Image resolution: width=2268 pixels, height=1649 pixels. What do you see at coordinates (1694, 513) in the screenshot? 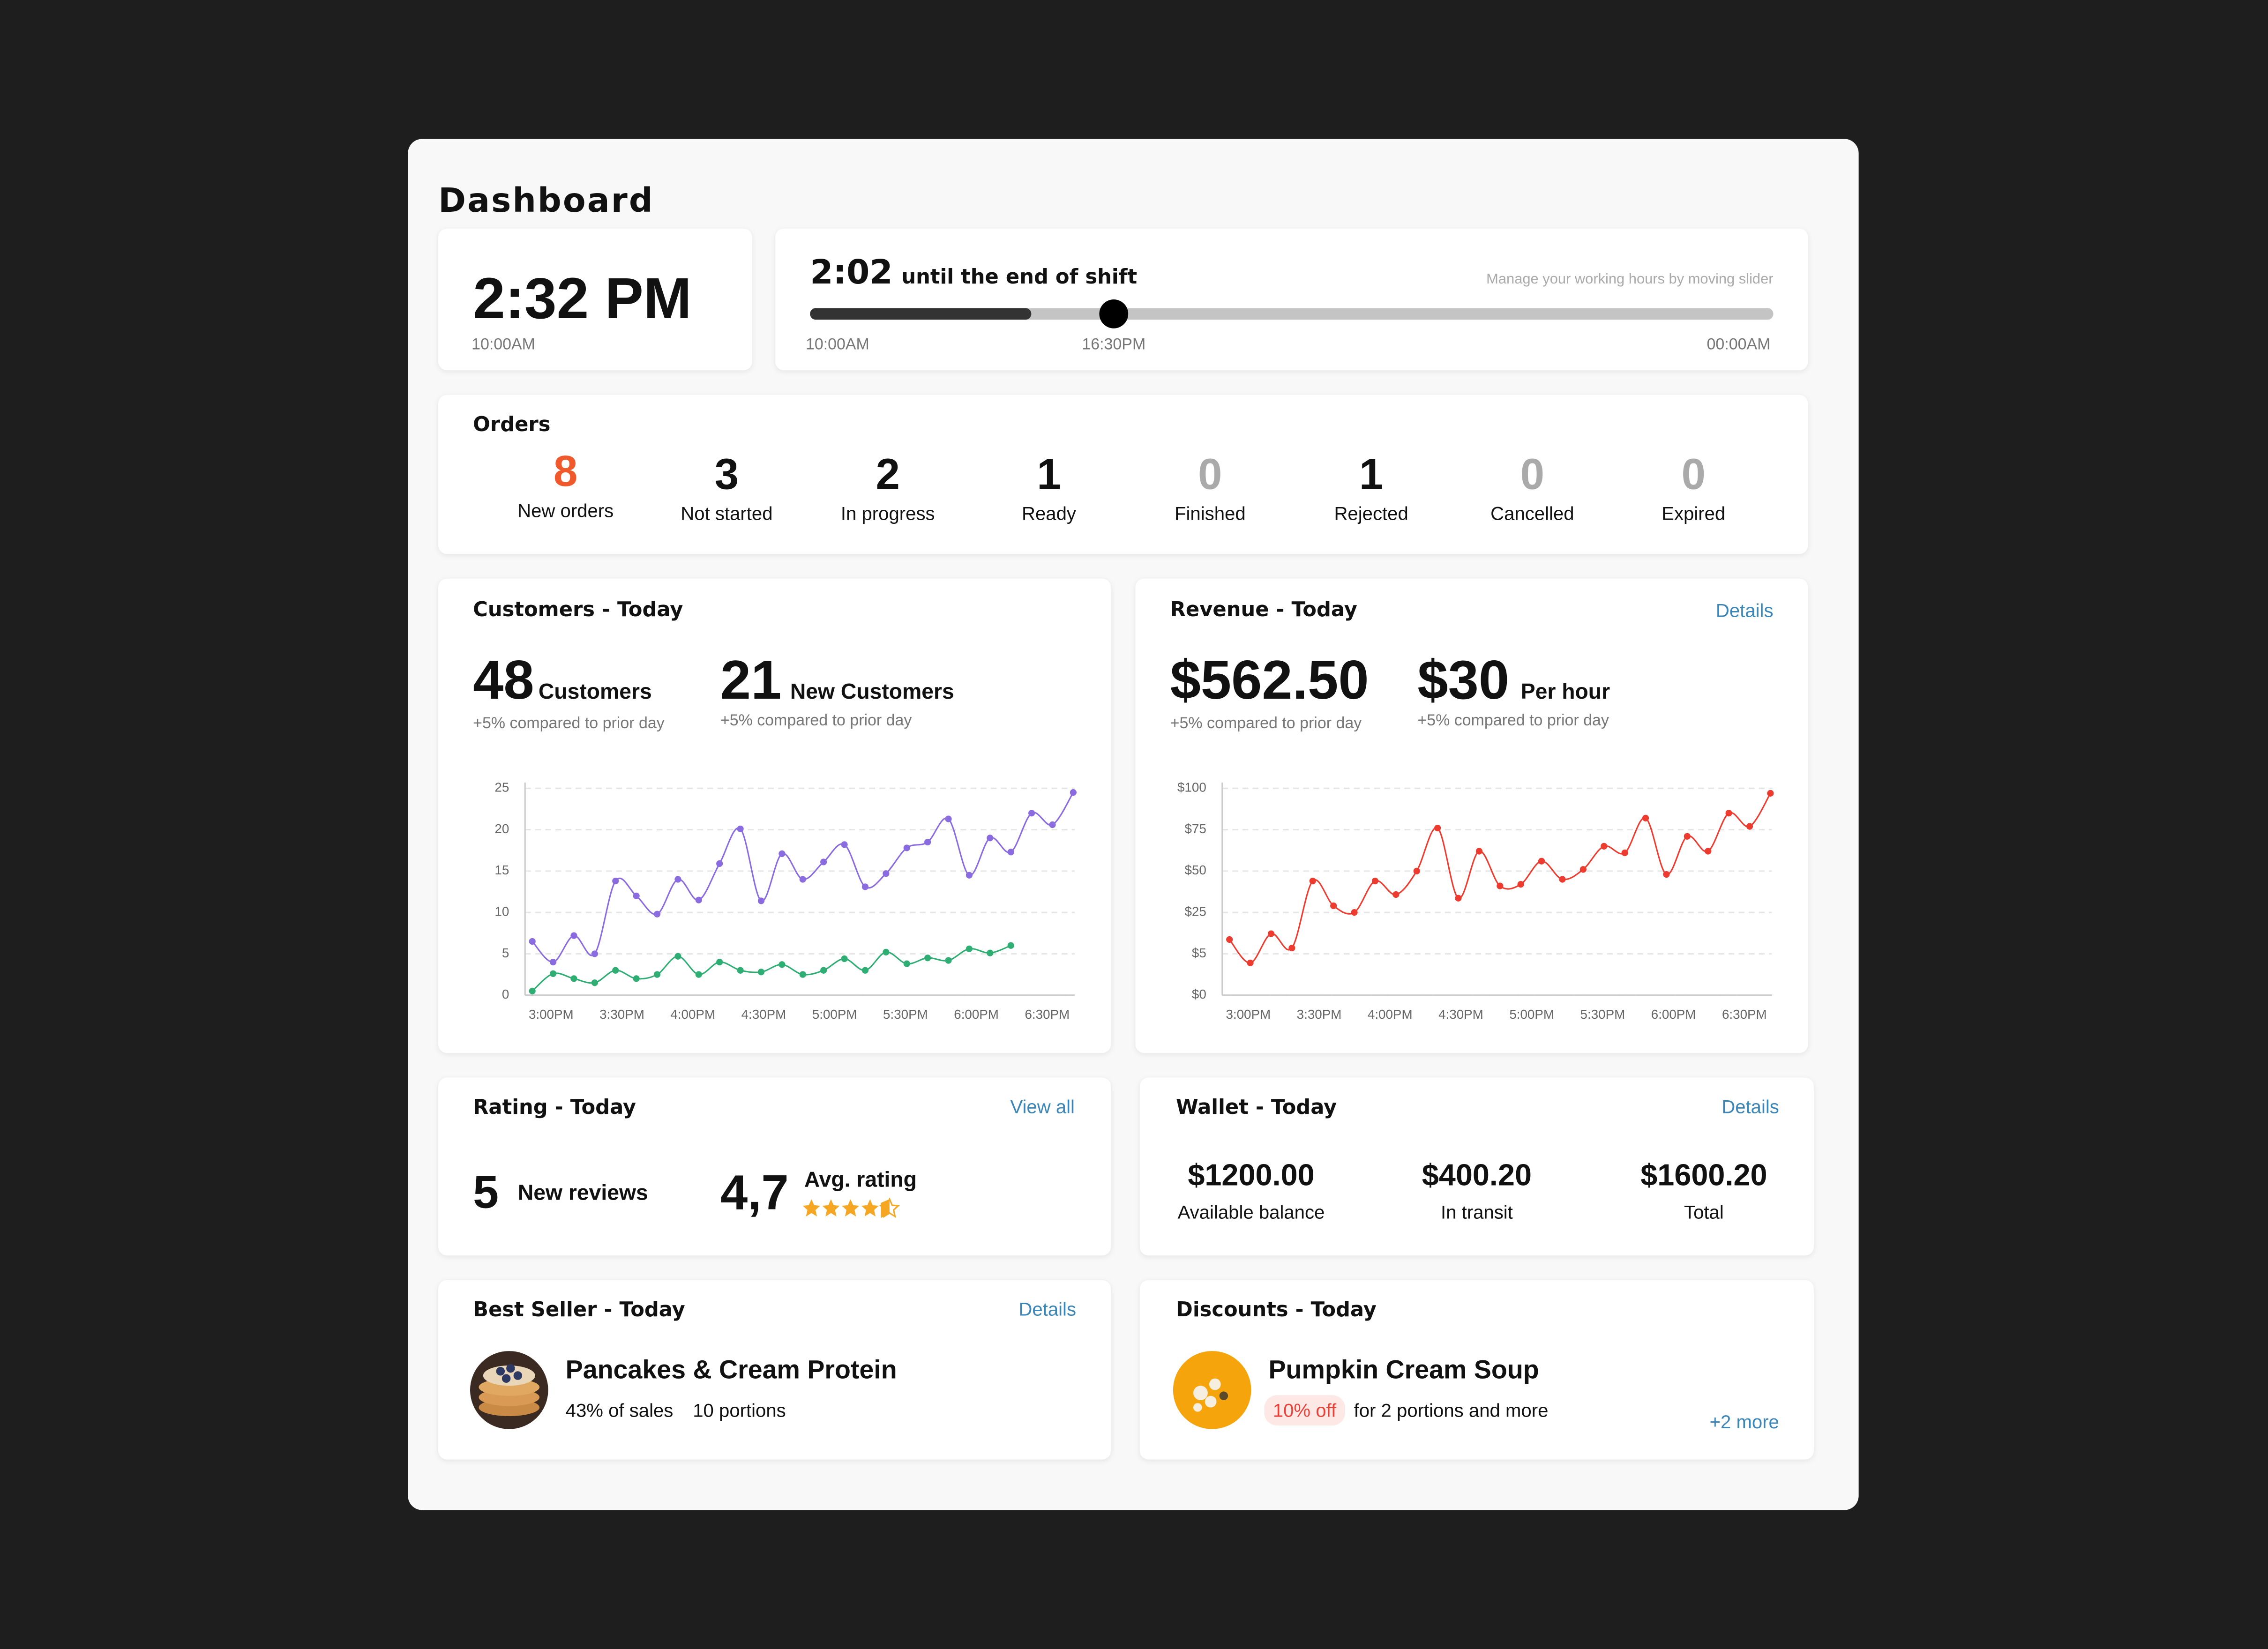
I see `order-label: Expired` at bounding box center [1694, 513].